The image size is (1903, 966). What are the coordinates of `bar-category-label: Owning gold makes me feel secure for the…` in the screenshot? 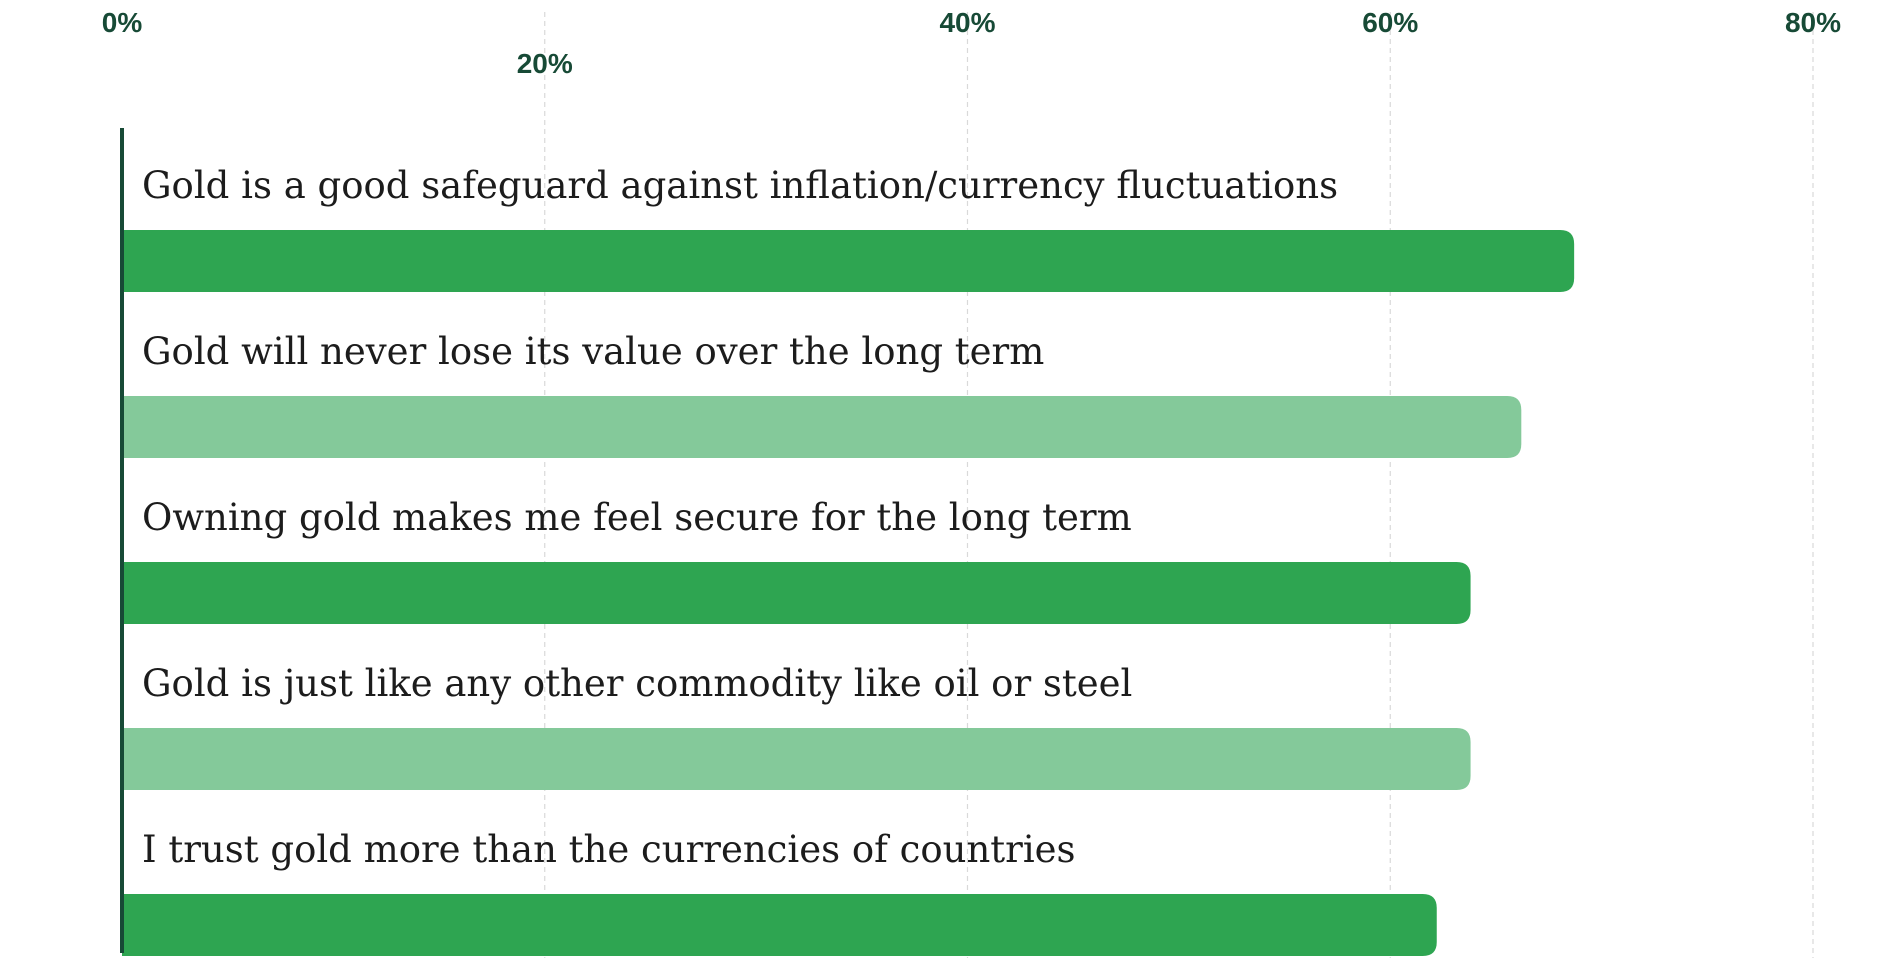 It's located at (637, 517).